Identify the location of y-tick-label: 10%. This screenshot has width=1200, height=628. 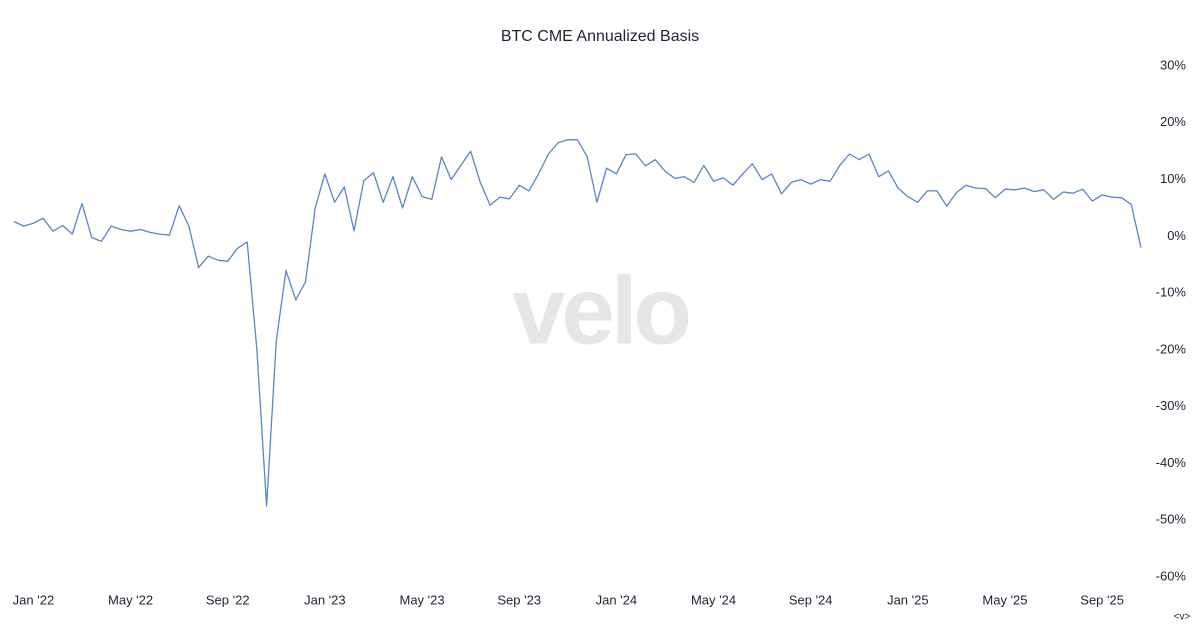
(1173, 178).